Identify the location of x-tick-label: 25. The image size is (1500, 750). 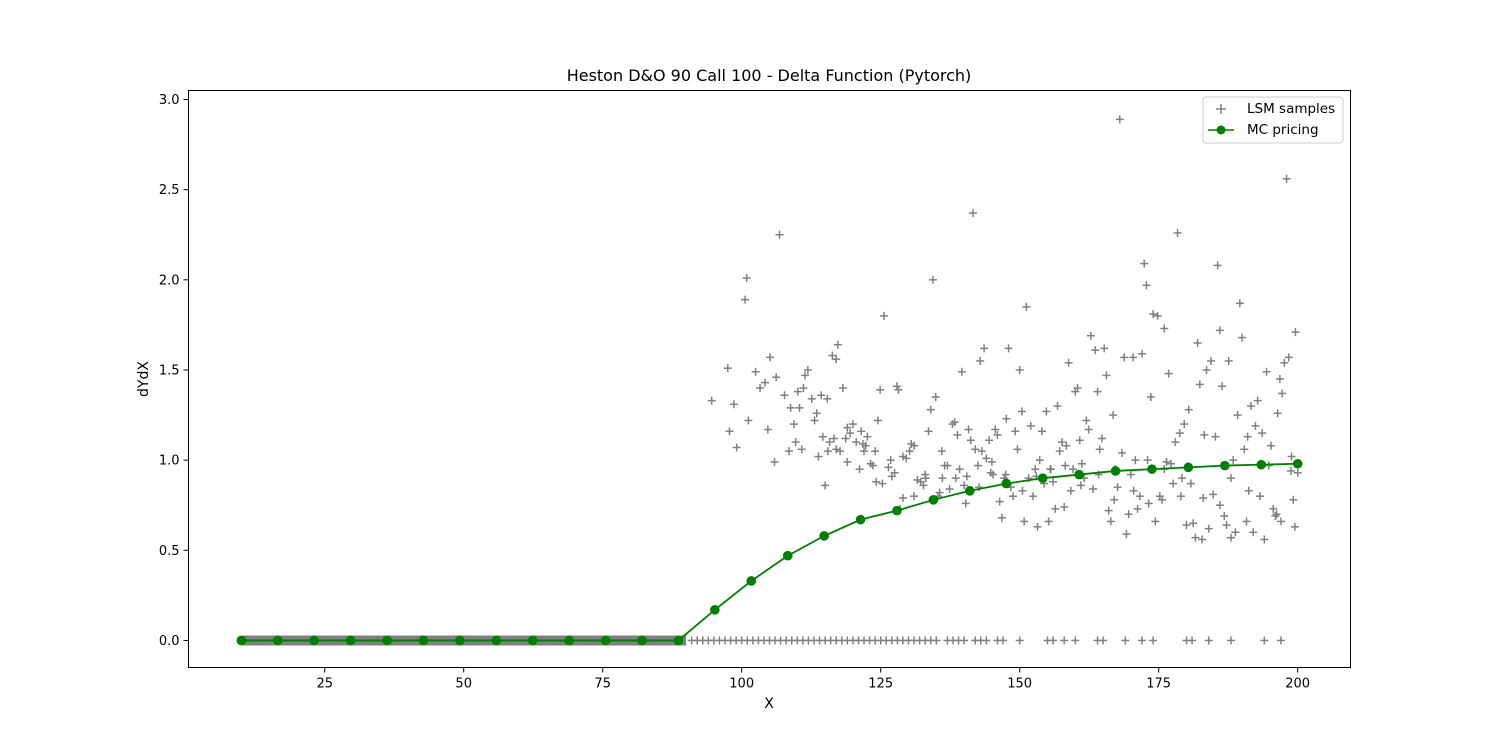
(324, 684).